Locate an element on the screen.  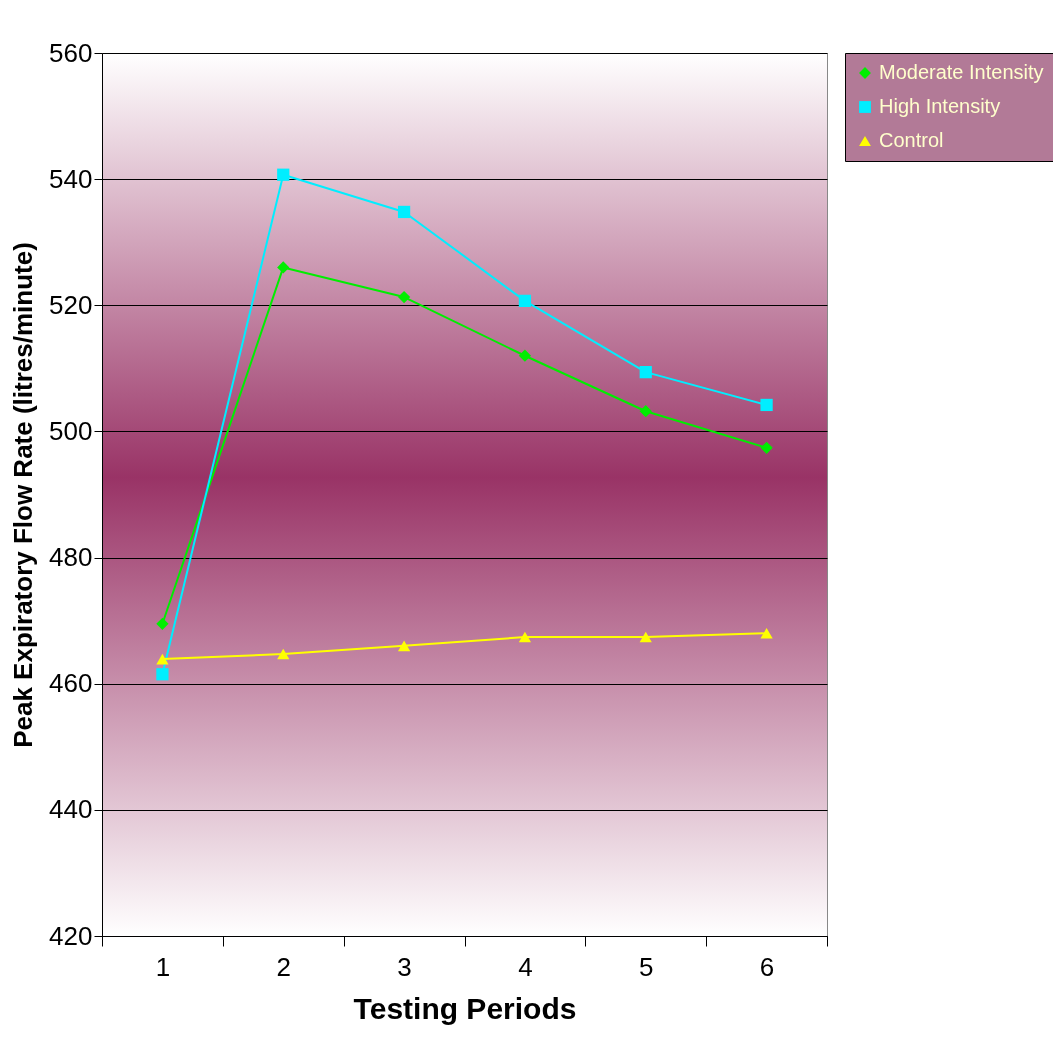
x-axis-title: Testing Periods is located at coordinates (465, 1008).